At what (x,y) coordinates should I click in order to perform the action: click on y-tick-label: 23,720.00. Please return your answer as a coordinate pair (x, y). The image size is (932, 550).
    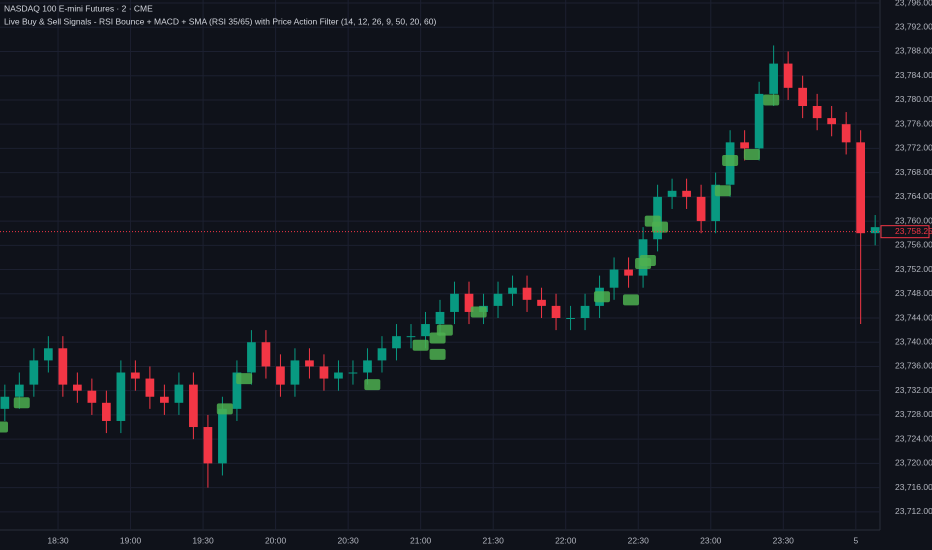
    Looking at the image, I should click on (913, 463).